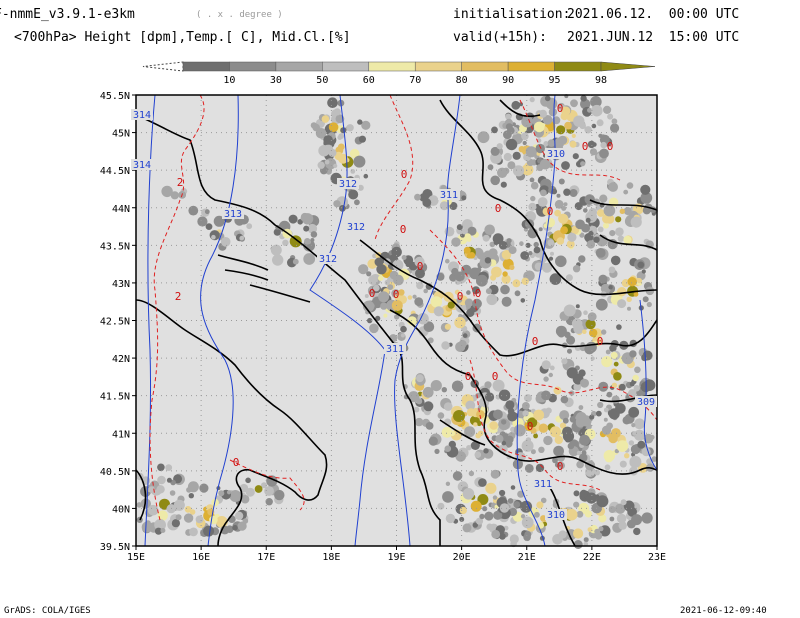 This screenshot has height=618, width=800. Describe the element at coordinates (115, 96) in the screenshot. I see `lat-label: 45.5N` at that location.